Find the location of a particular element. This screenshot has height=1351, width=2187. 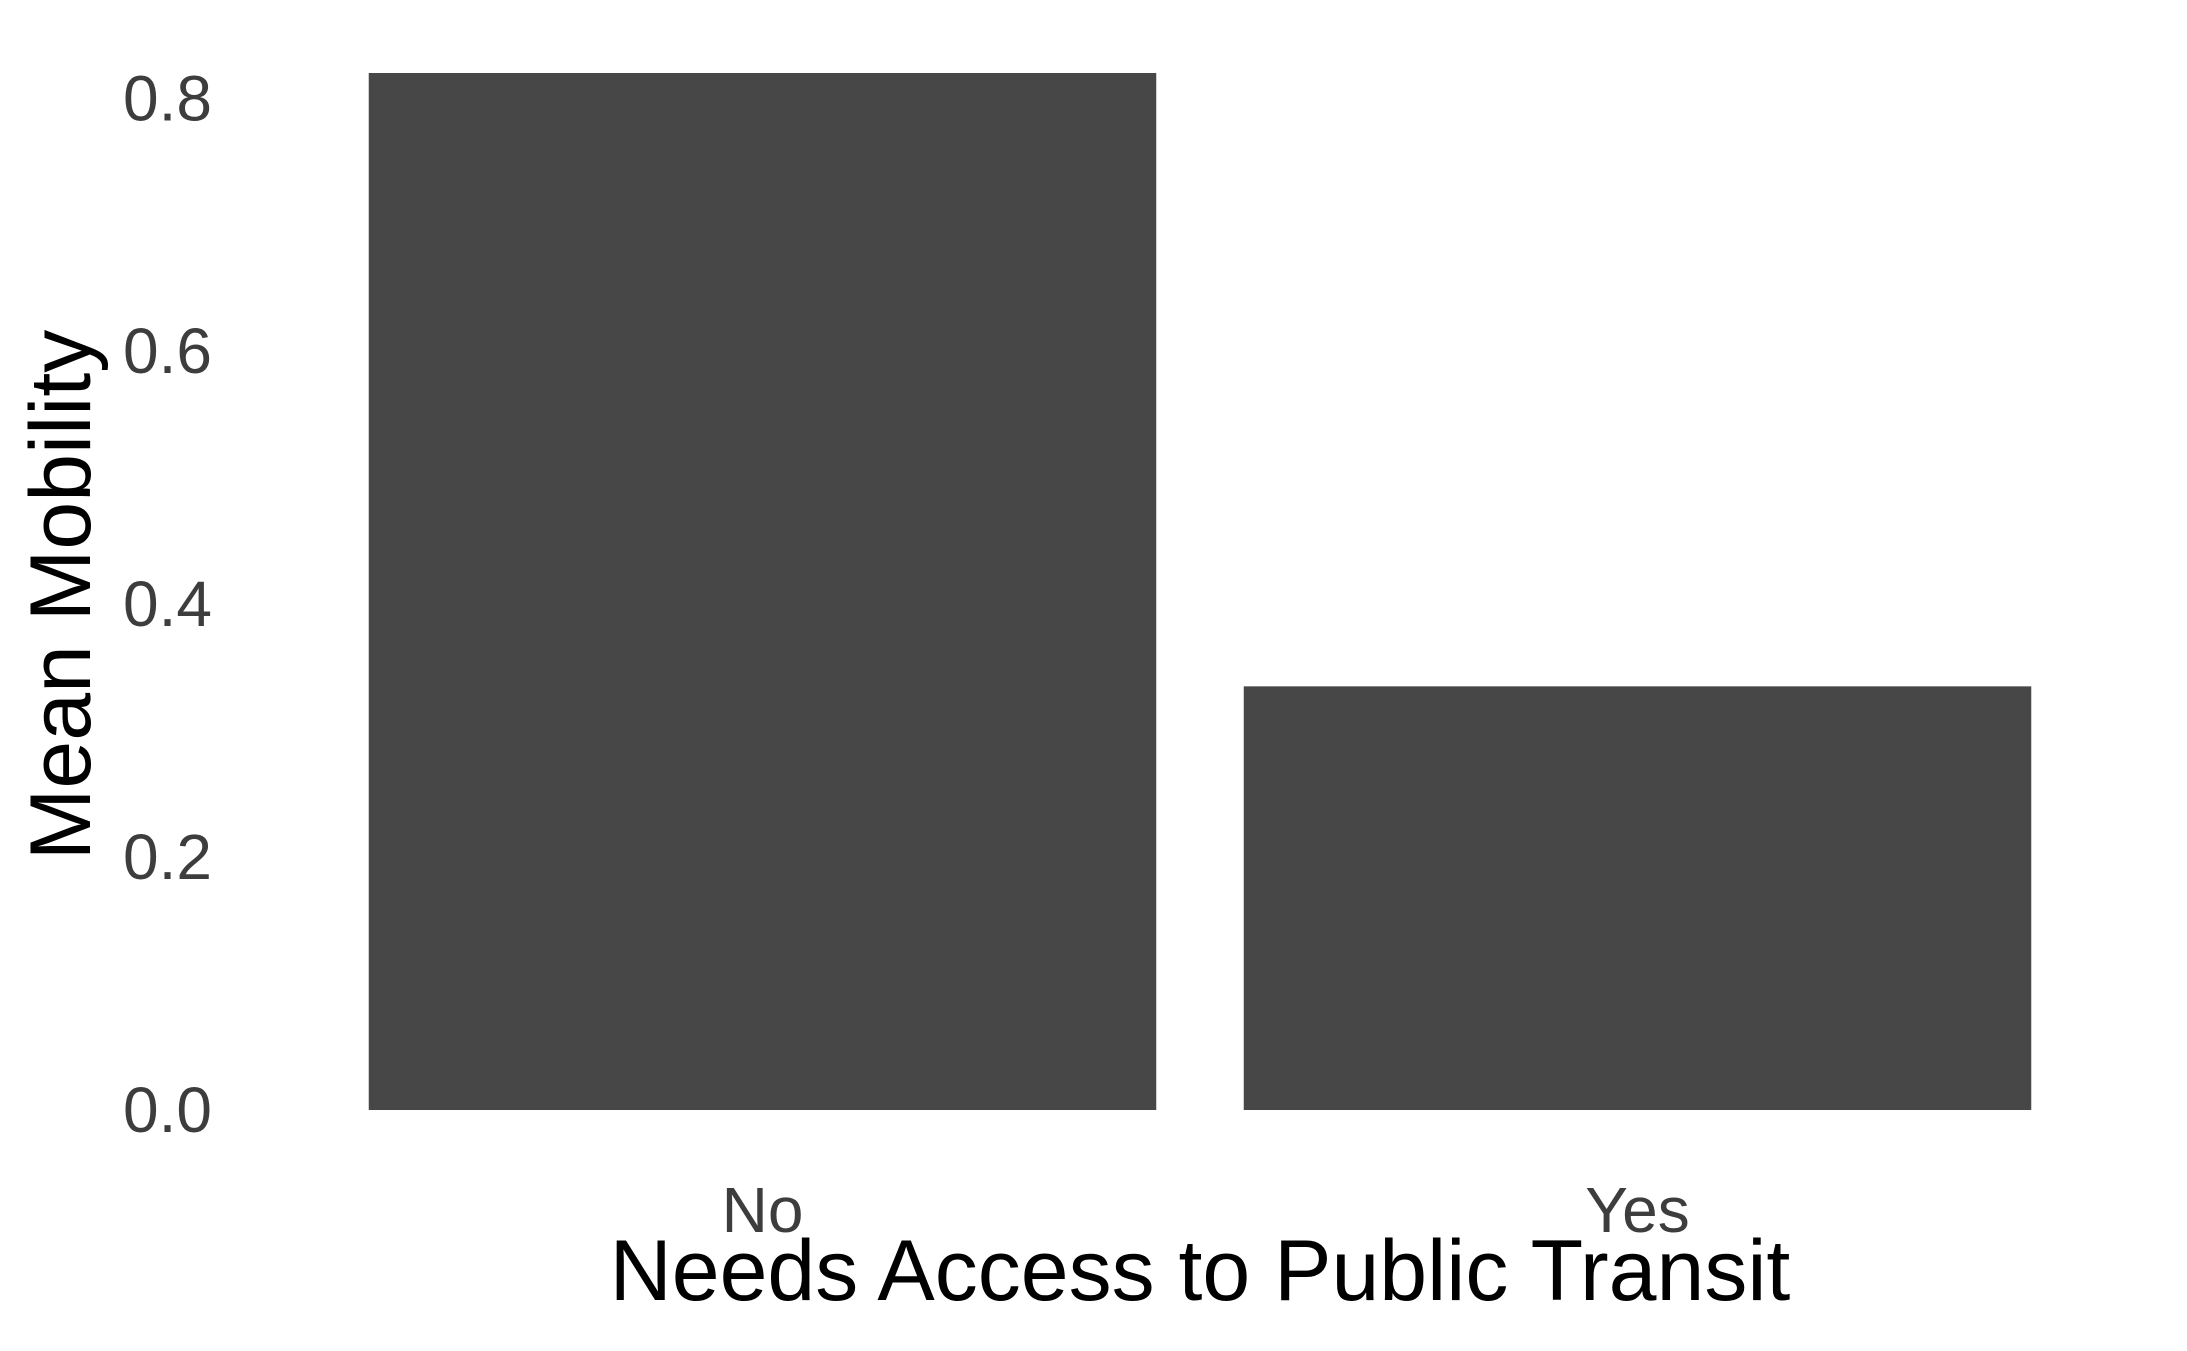

y-axis-title: Mean Mobility is located at coordinates (61, 595).